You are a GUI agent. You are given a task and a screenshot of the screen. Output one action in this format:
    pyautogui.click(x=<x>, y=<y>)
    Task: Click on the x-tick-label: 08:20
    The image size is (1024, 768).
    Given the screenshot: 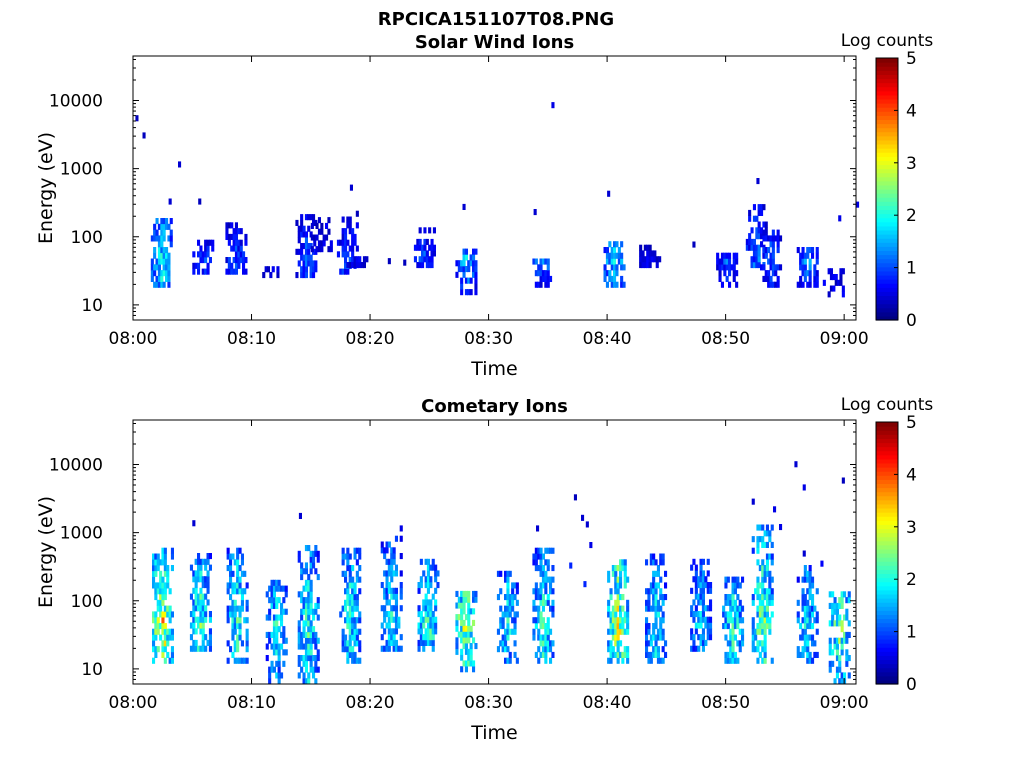 What is the action you would take?
    pyautogui.click(x=370, y=703)
    